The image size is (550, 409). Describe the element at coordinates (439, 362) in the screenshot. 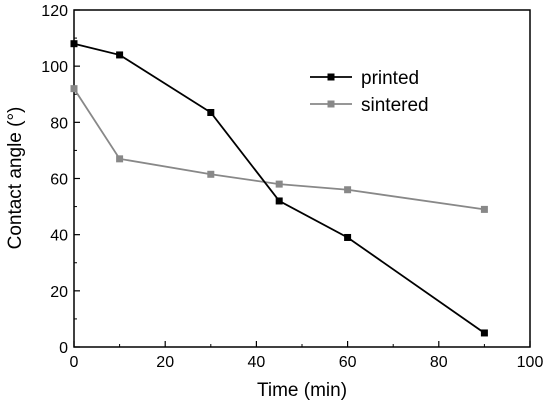

I see `x-tick-label: 80` at that location.